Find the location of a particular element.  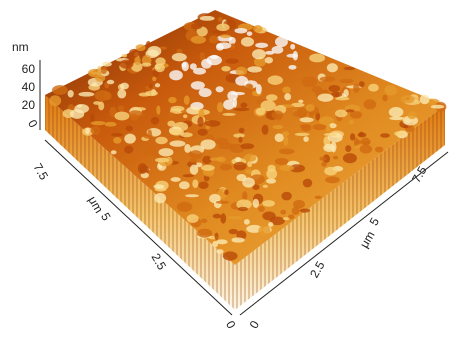

z-tick-label: 0 is located at coordinates (33, 123).